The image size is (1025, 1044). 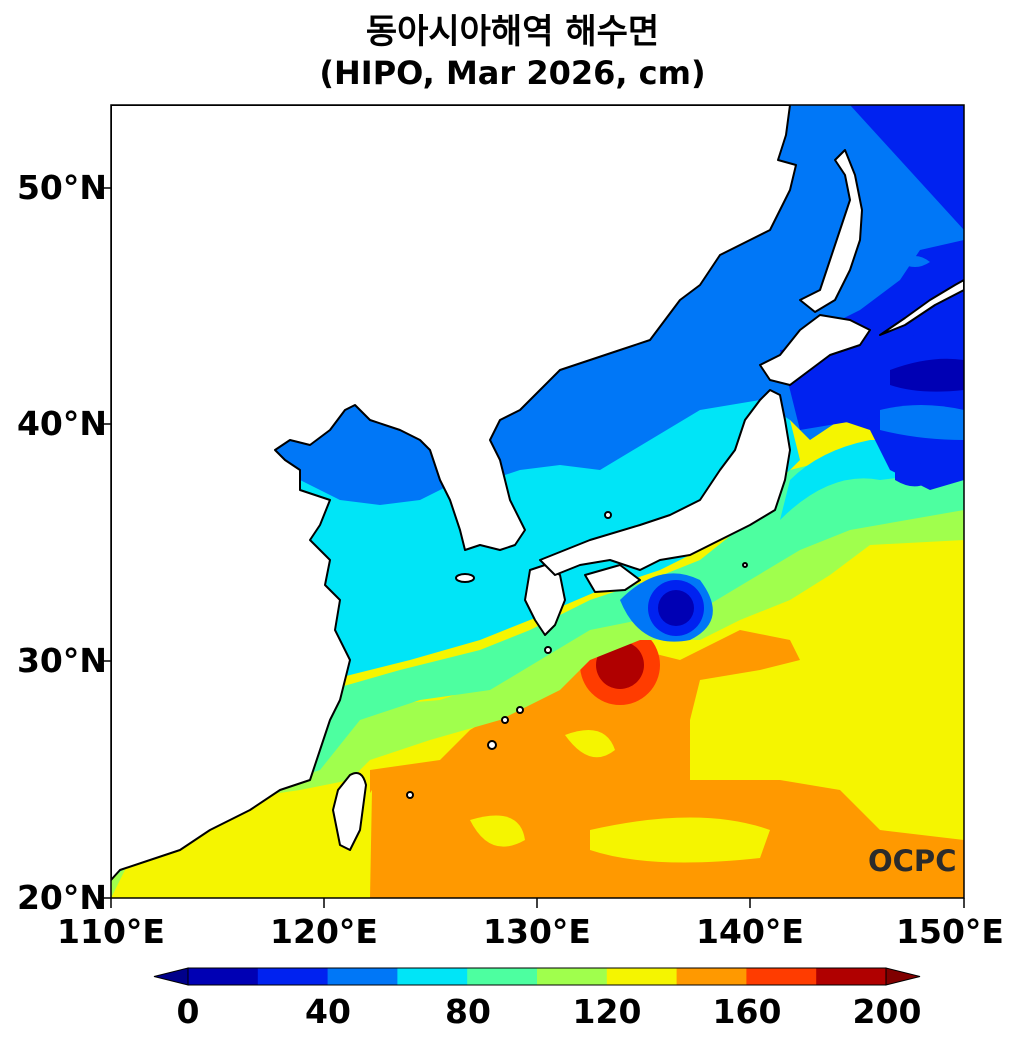 What do you see at coordinates (324, 931) in the screenshot?
I see `lon-label-120: 120°E` at bounding box center [324, 931].